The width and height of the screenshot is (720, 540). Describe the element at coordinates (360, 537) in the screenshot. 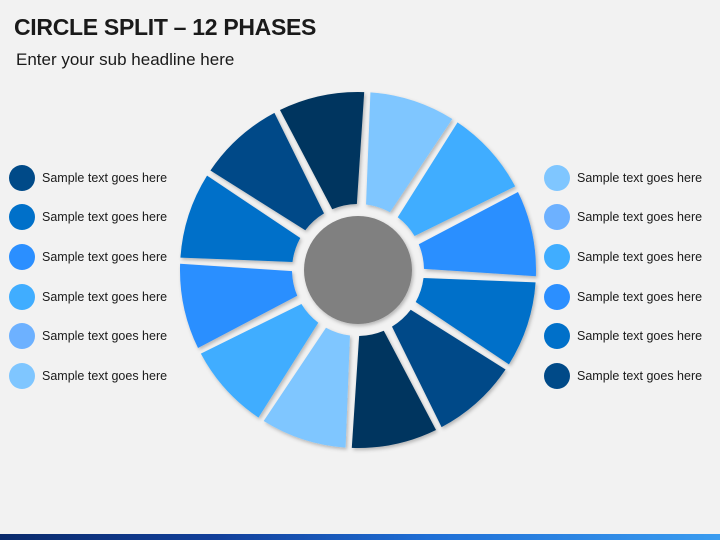

I see `footer-bar` at that location.